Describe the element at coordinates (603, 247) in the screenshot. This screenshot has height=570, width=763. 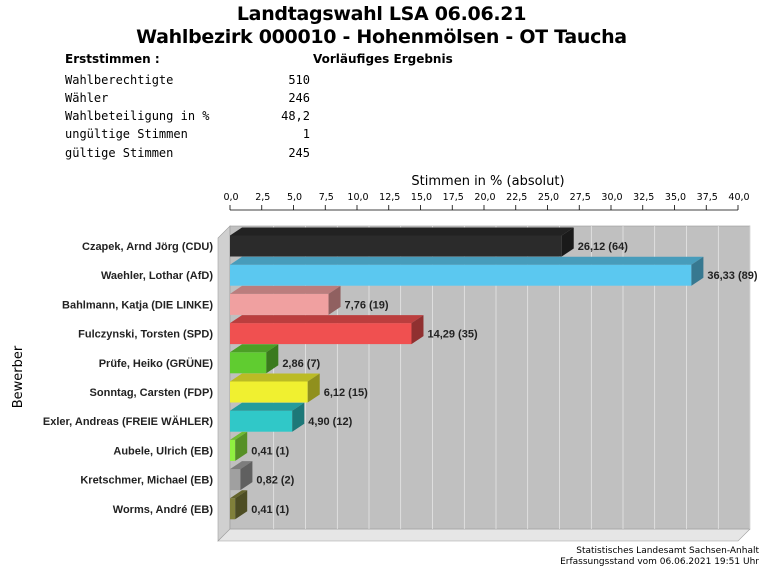
I see `bar-value-label: 26,12 (64)` at that location.